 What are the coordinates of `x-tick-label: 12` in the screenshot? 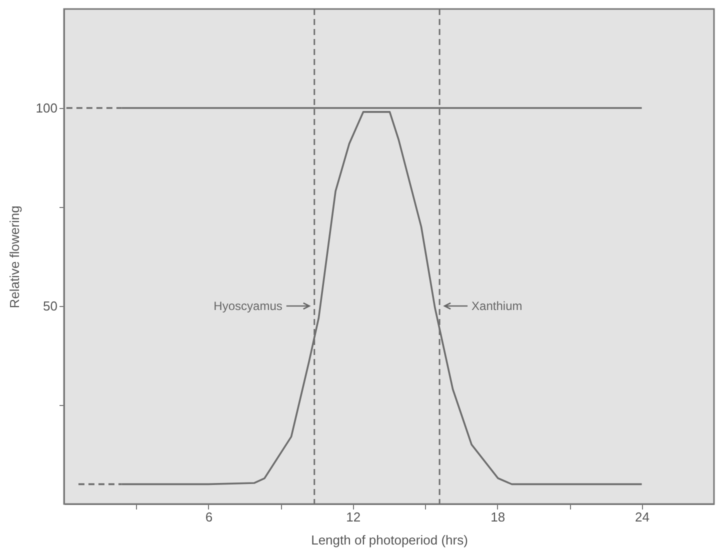 It's located at (353, 517).